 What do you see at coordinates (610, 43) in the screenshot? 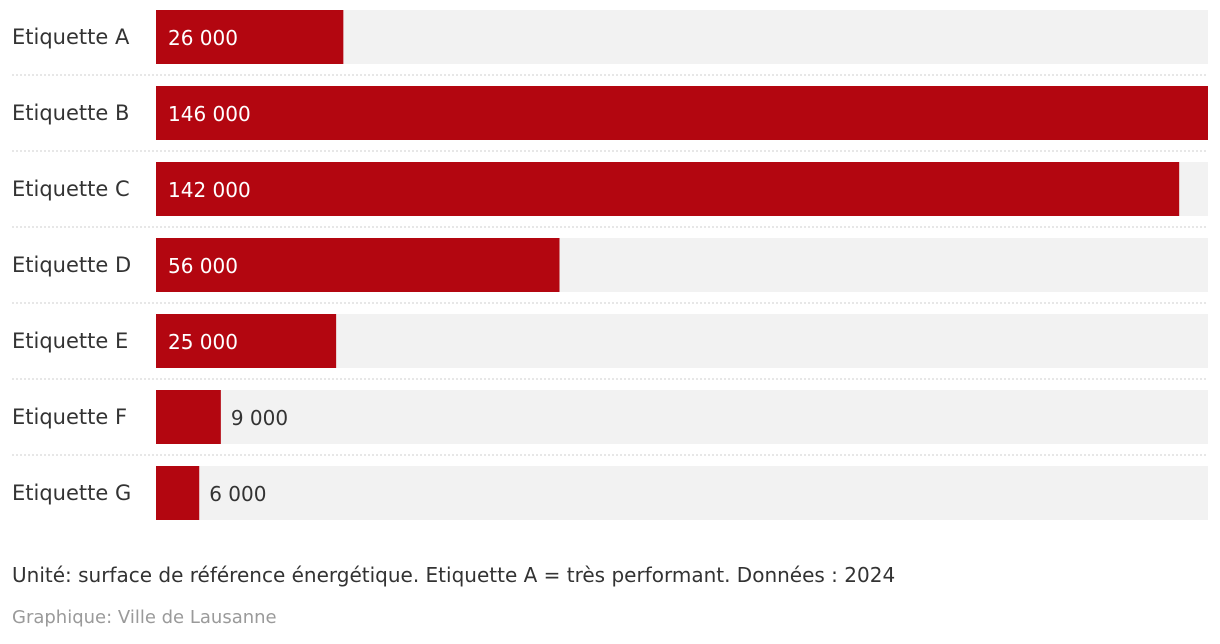
I see `bar-row: Etiquette A 26 000` at bounding box center [610, 43].